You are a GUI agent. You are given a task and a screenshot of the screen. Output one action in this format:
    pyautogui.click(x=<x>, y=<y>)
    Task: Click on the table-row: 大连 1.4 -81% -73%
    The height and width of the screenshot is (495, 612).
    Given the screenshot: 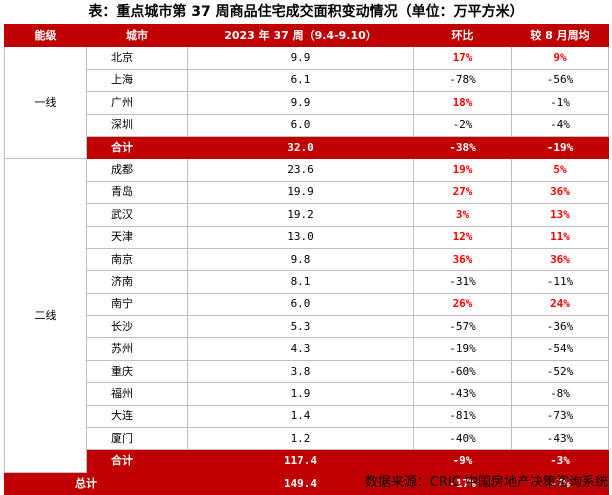 What is the action you would take?
    pyautogui.click(x=307, y=416)
    